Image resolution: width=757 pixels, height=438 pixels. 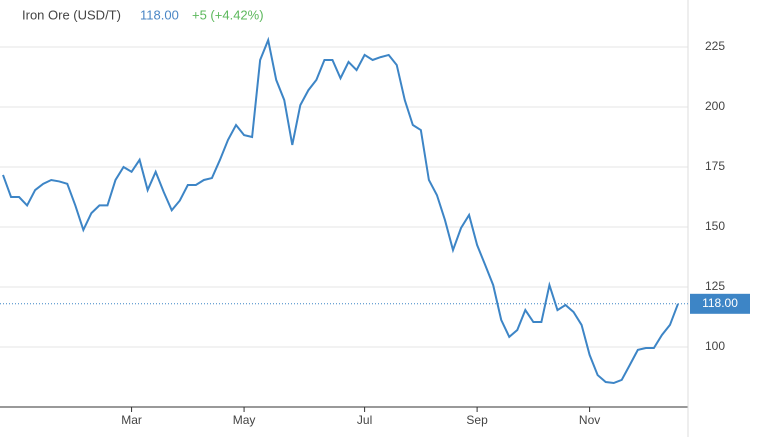 I want to click on x-tick-label: Nov, so click(x=589, y=420).